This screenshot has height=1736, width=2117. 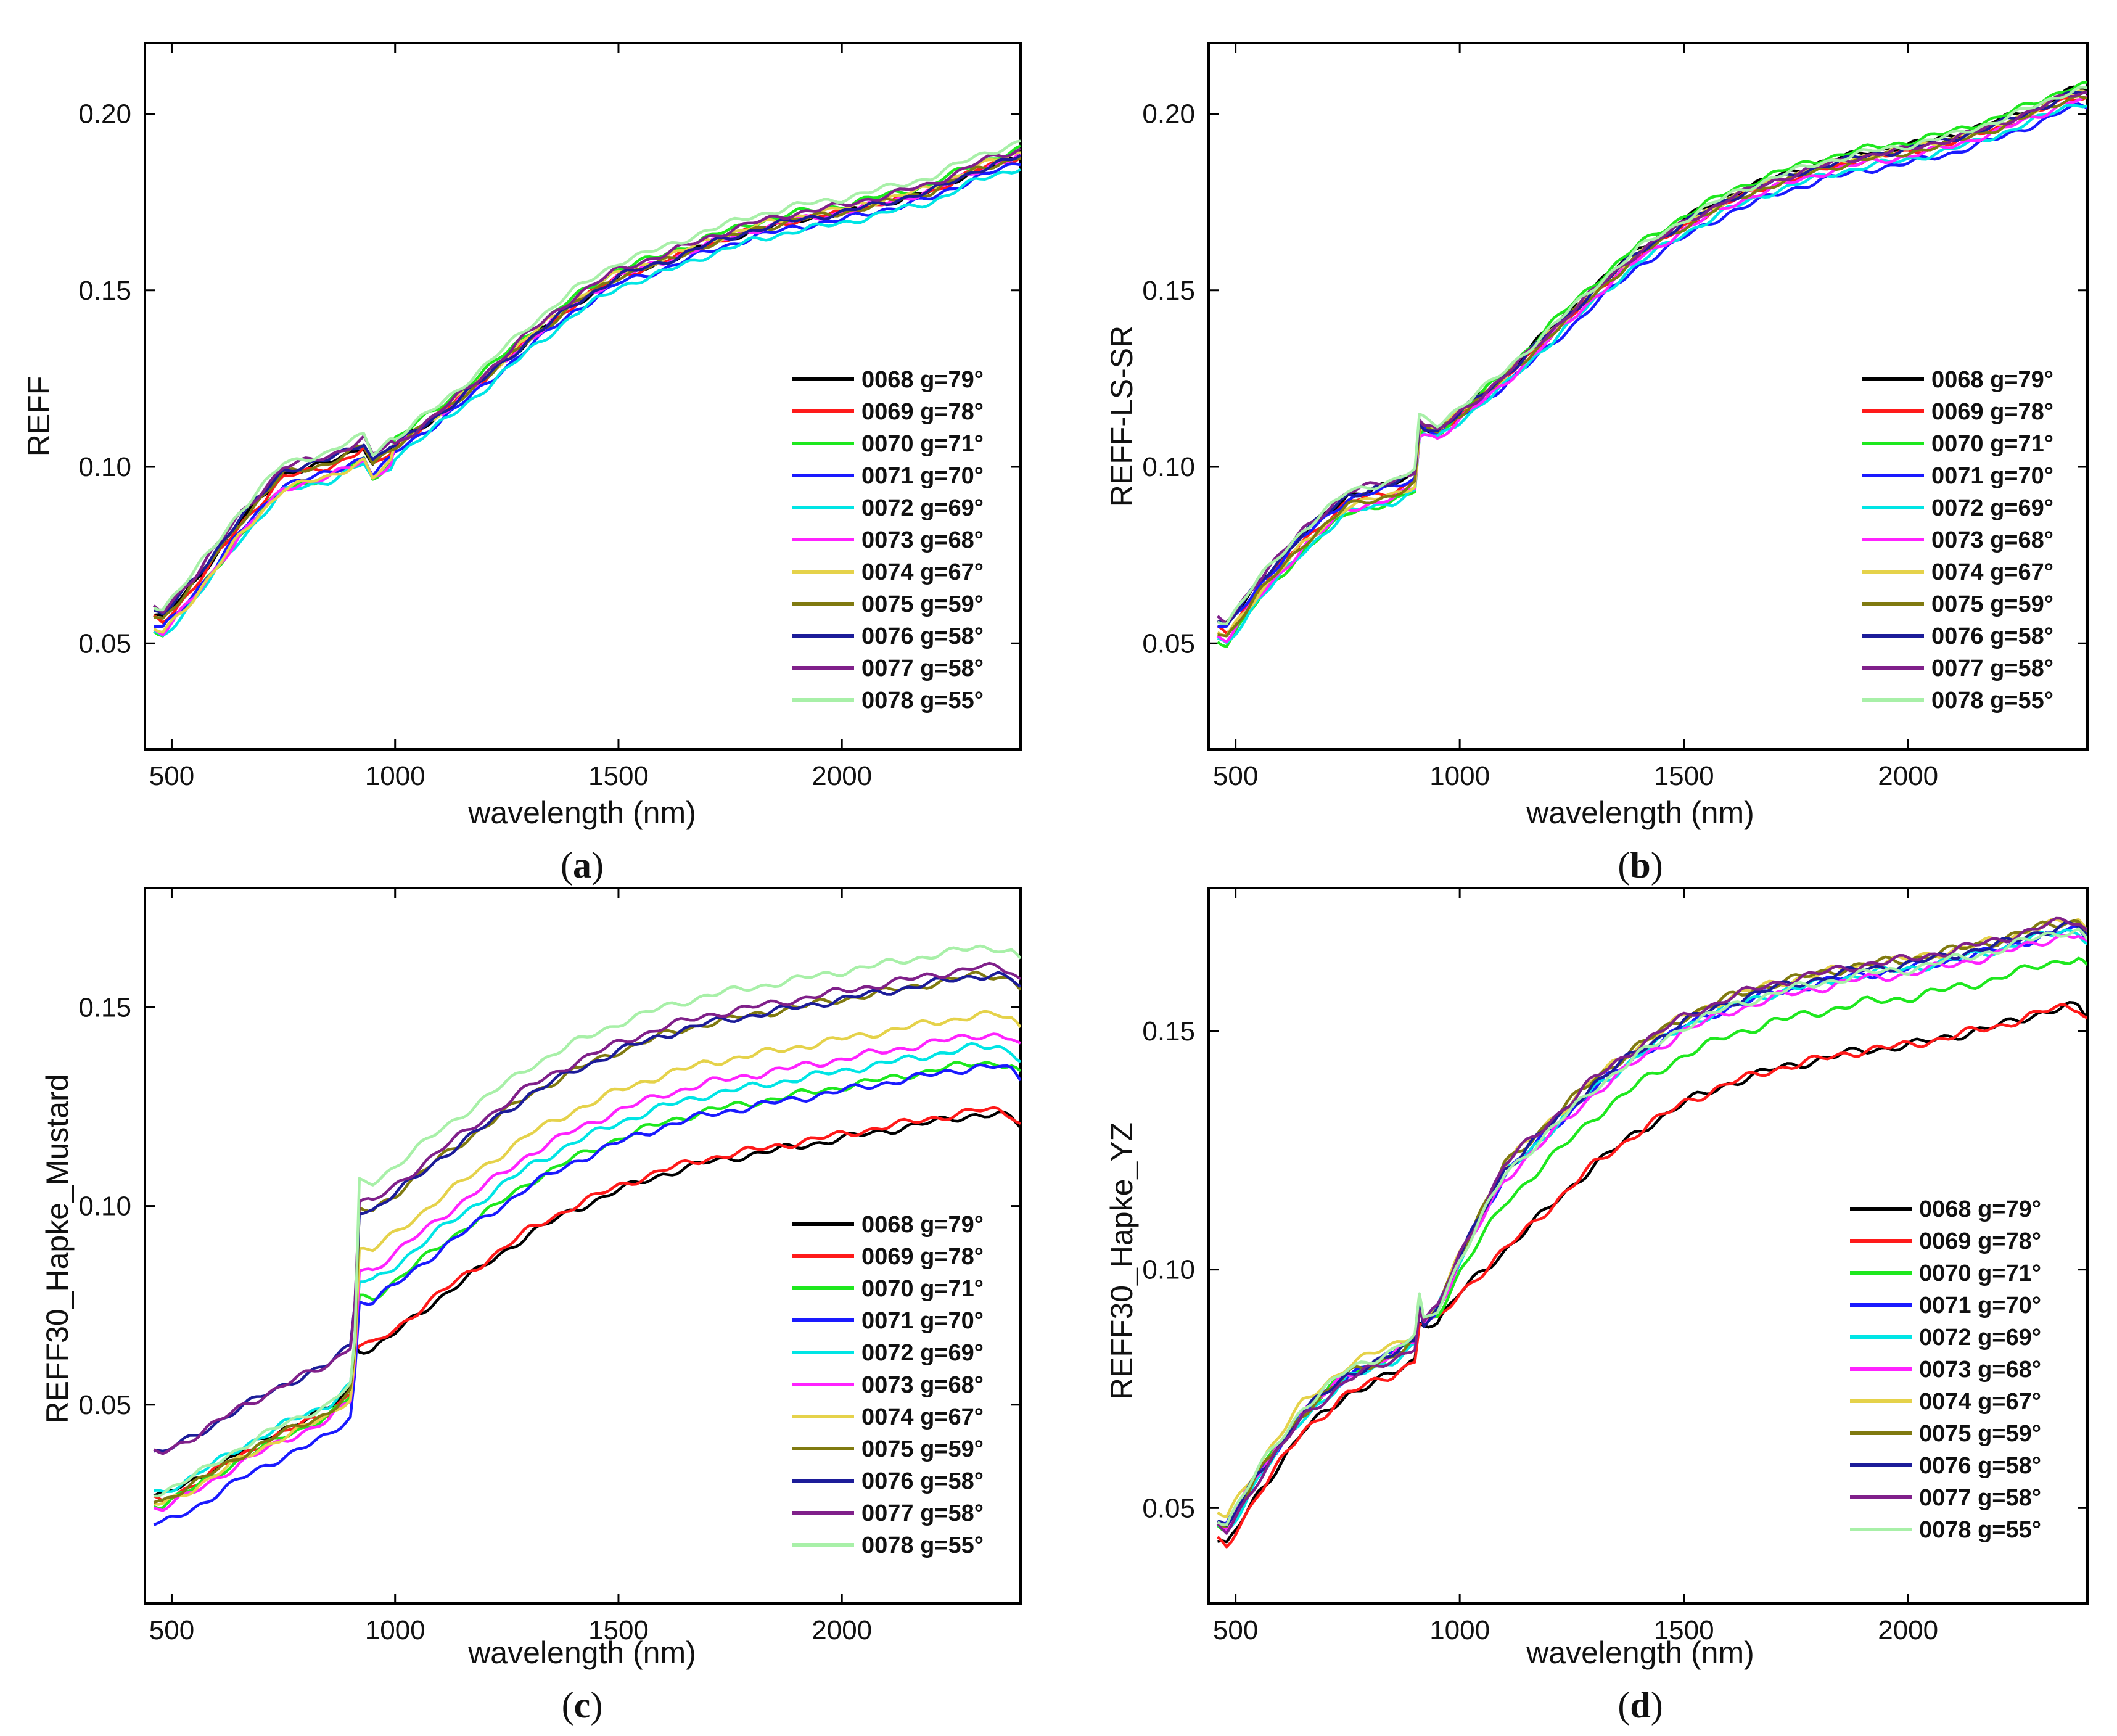 I want to click on panel-d-ylabel: REFF30_Hapke_YZ, so click(x=1121, y=1261).